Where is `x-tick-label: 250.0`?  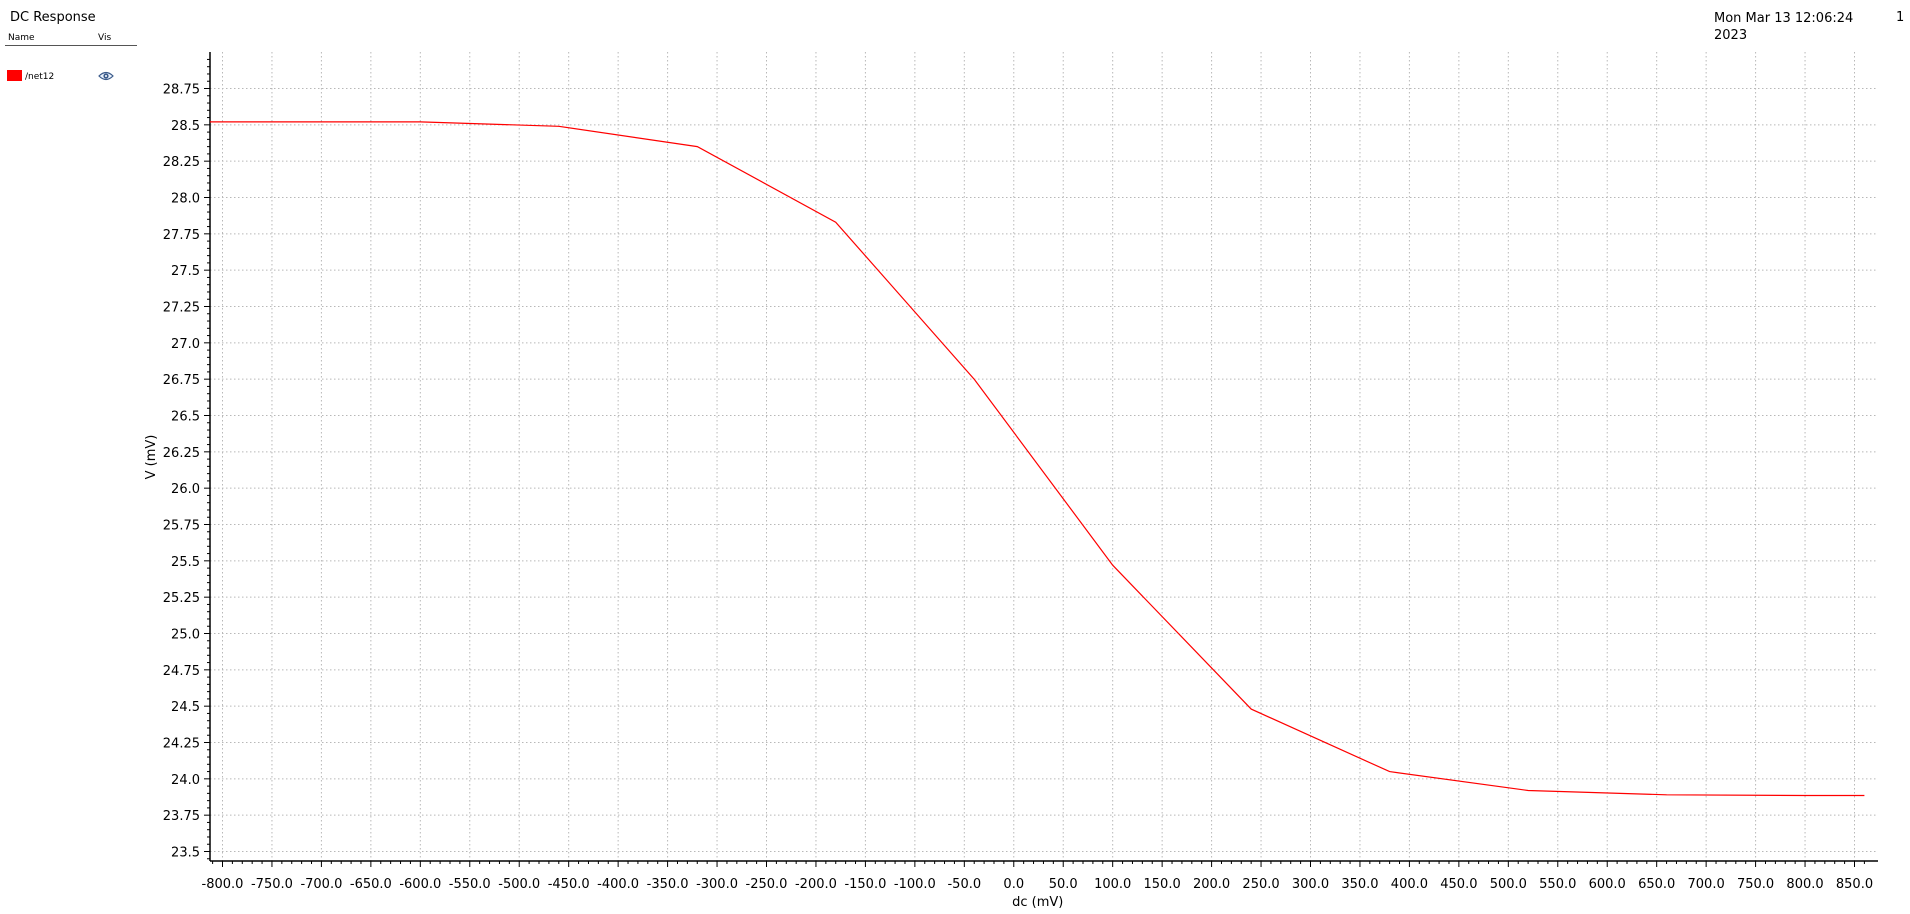 x-tick-label: 250.0 is located at coordinates (1260, 884).